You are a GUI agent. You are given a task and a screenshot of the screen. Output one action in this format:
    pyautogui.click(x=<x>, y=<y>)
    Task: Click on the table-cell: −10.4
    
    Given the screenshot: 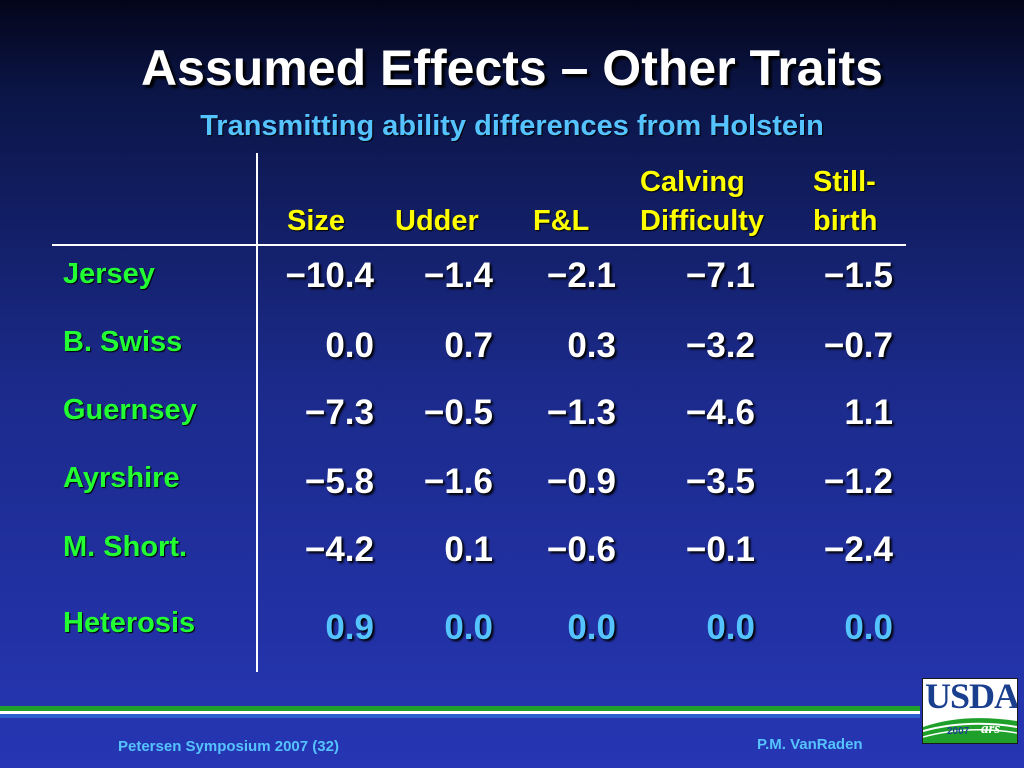 What is the action you would take?
    pyautogui.click(x=329, y=275)
    